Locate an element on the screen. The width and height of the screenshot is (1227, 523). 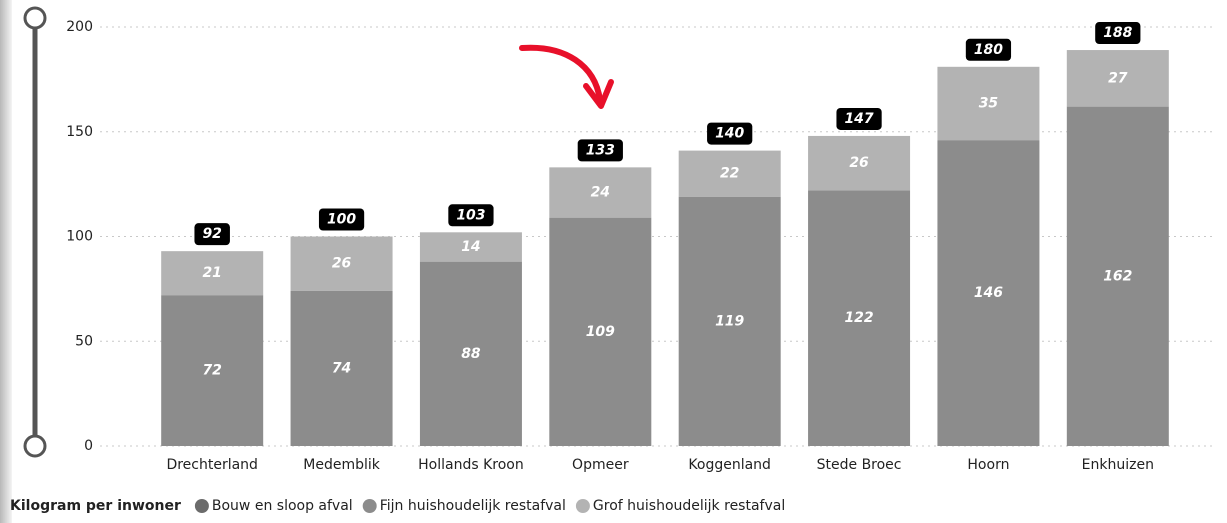
y-tick-label: 200 is located at coordinates (79, 27).